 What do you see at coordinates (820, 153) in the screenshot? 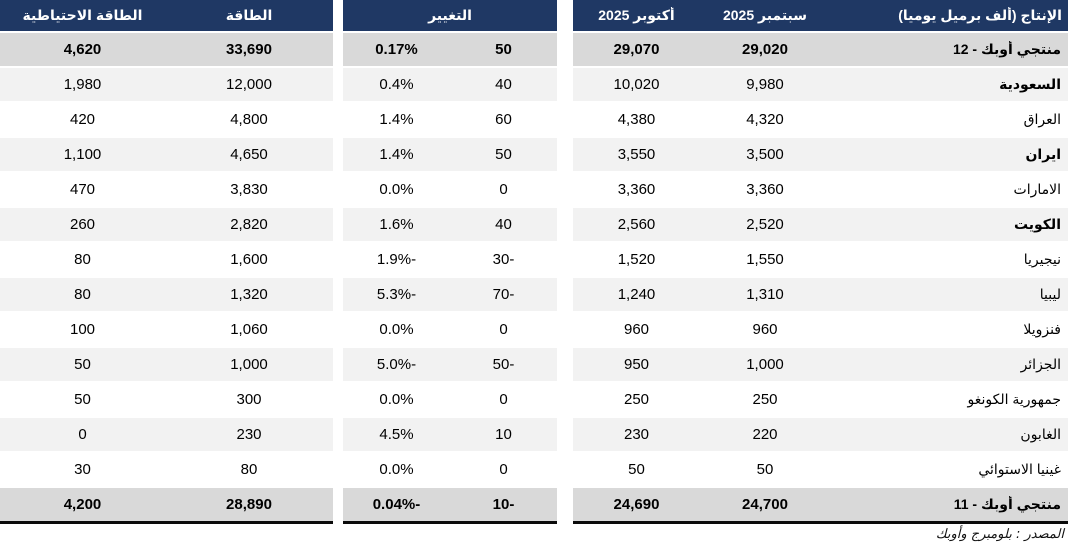
I see `table-row: ايران 3,500 3,550` at bounding box center [820, 153].